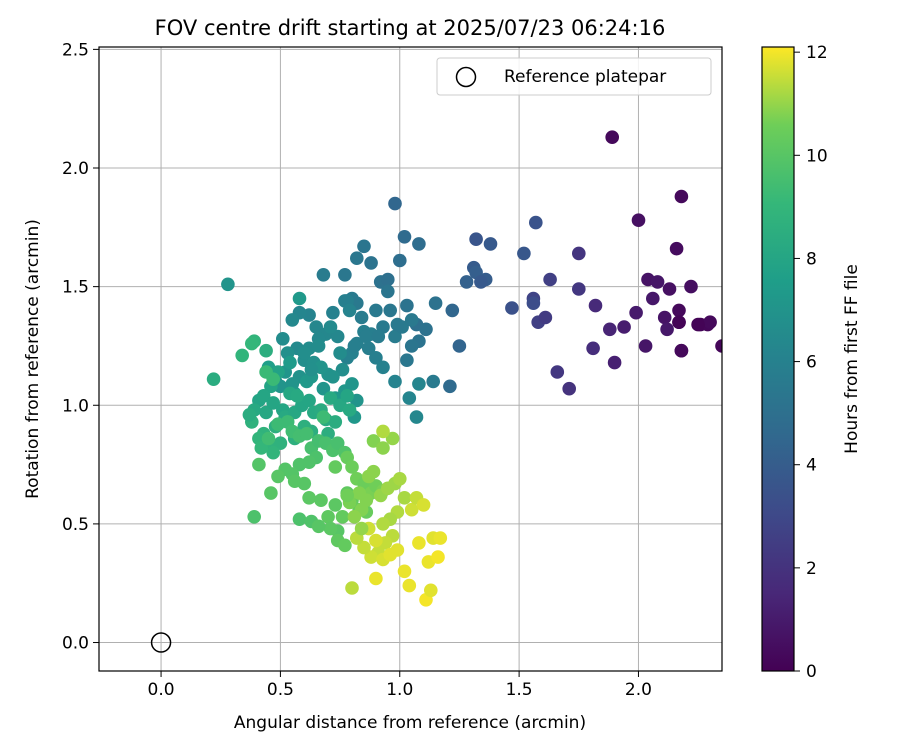 The width and height of the screenshot is (900, 750). I want to click on x-ticks: 0.0 0.5 1.0 1.5 2.0, so click(400, 685).